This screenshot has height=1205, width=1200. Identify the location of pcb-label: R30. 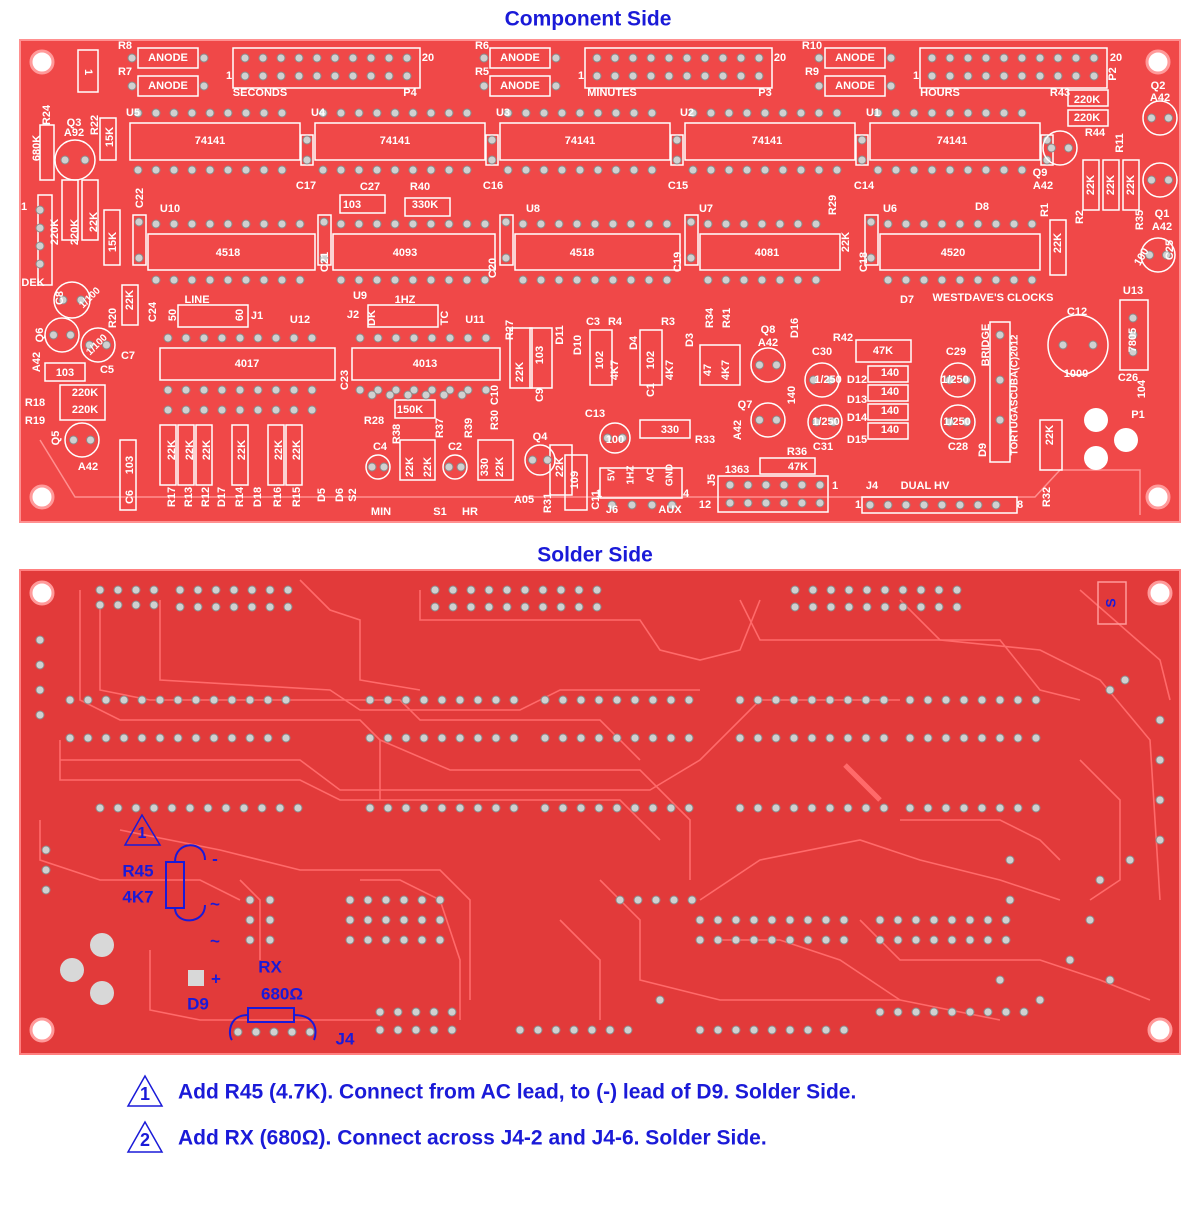
(495, 420).